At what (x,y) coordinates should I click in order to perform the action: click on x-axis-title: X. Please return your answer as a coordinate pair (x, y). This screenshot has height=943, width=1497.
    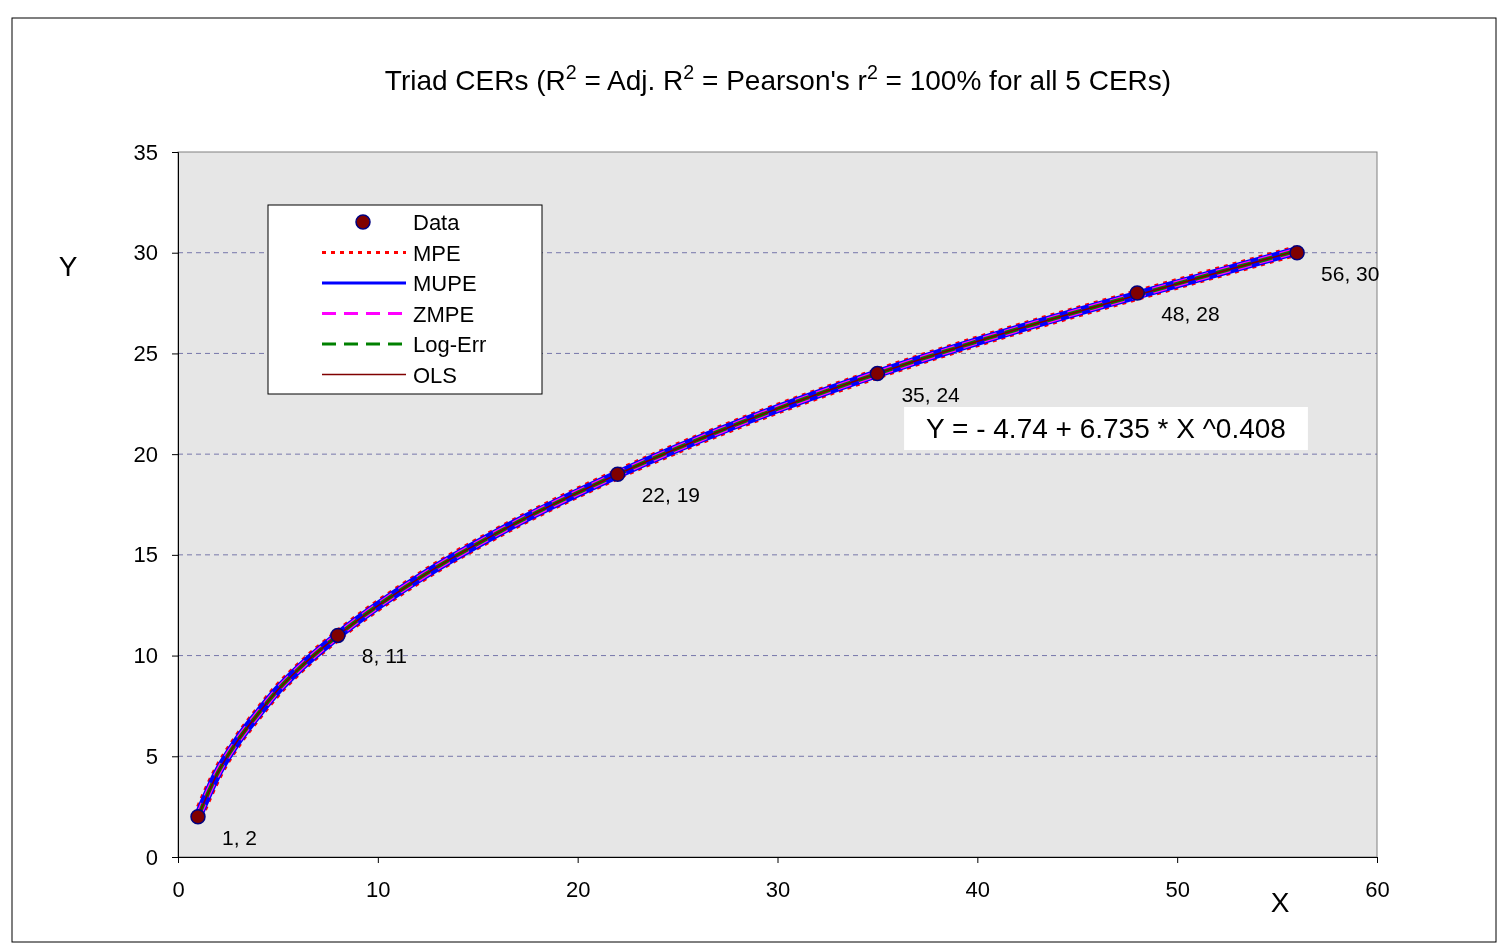
    Looking at the image, I should click on (1280, 902).